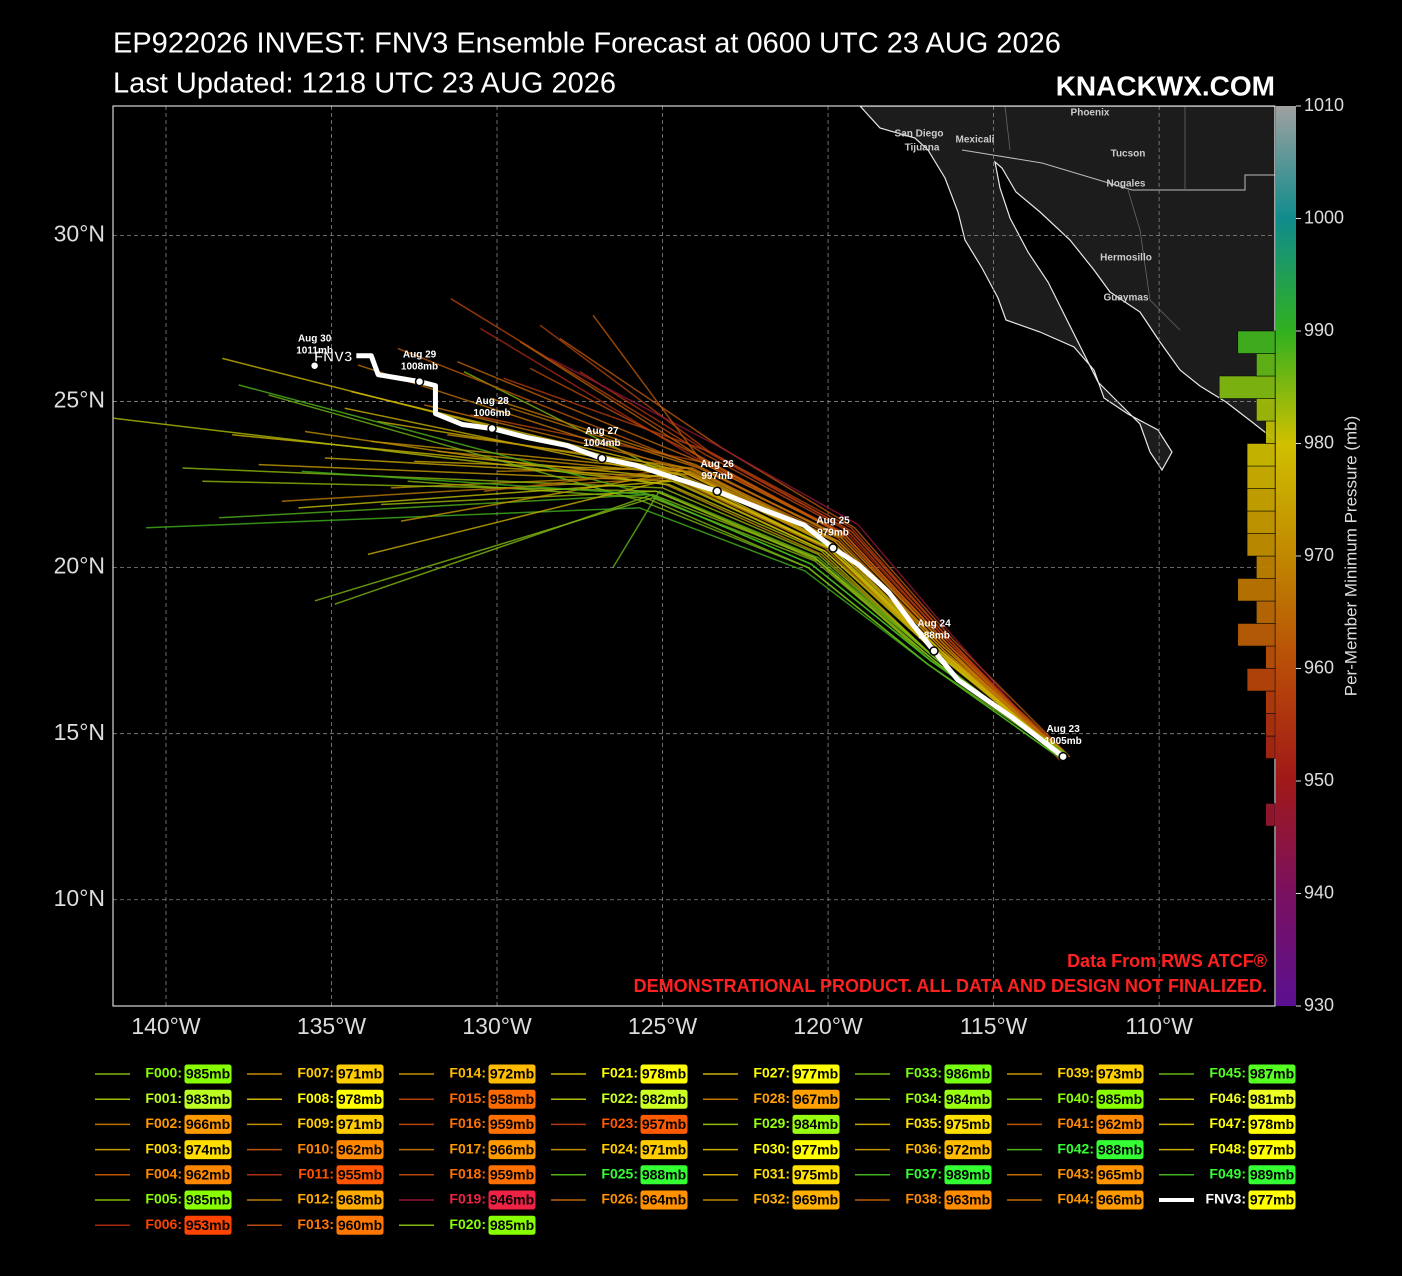 Image resolution: width=1402 pixels, height=1276 pixels. Describe the element at coordinates (717, 476) in the screenshot. I see `daily-pressure: 997mb` at that location.